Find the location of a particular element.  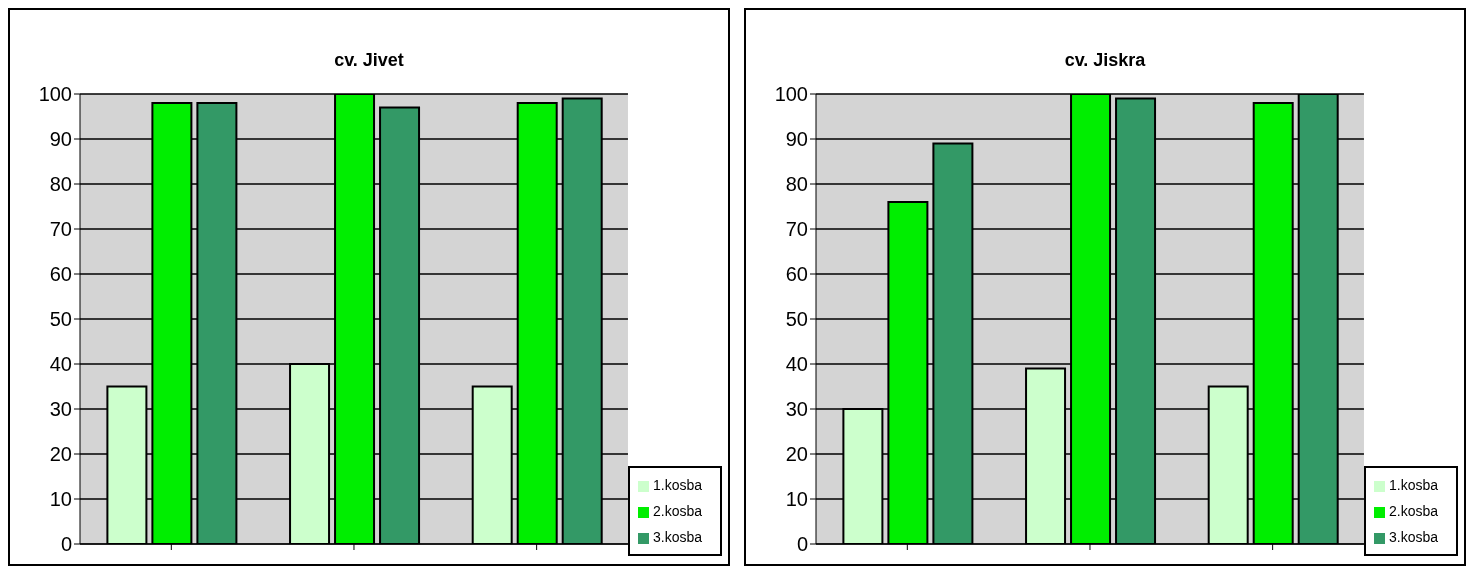

chart-title: cv. Jivet is located at coordinates (369, 61).